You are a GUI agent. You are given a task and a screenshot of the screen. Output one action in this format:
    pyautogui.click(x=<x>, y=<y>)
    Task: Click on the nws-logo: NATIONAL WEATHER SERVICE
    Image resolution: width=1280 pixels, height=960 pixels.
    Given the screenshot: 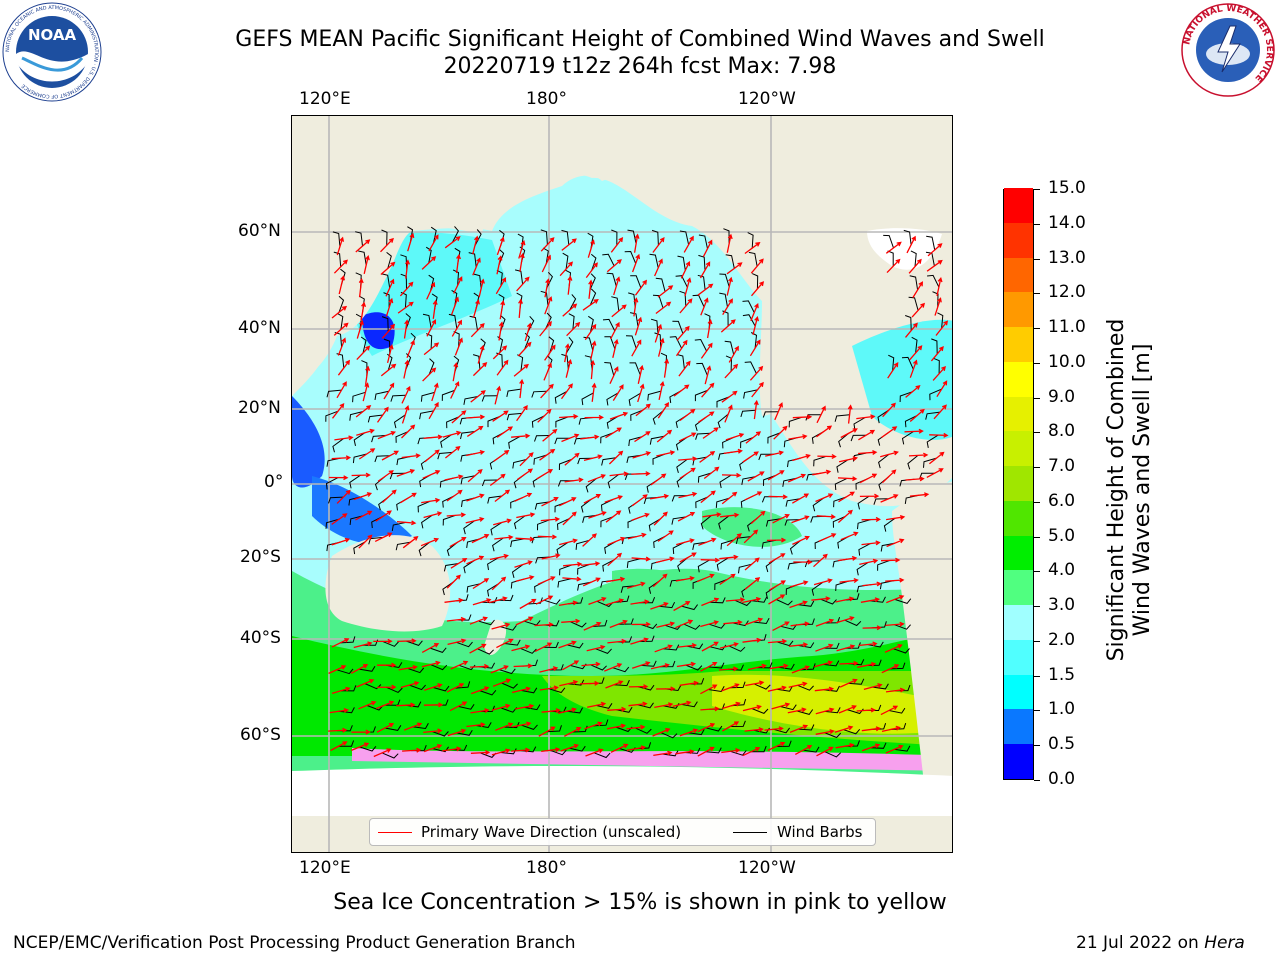 What is the action you would take?
    pyautogui.click(x=1228, y=50)
    